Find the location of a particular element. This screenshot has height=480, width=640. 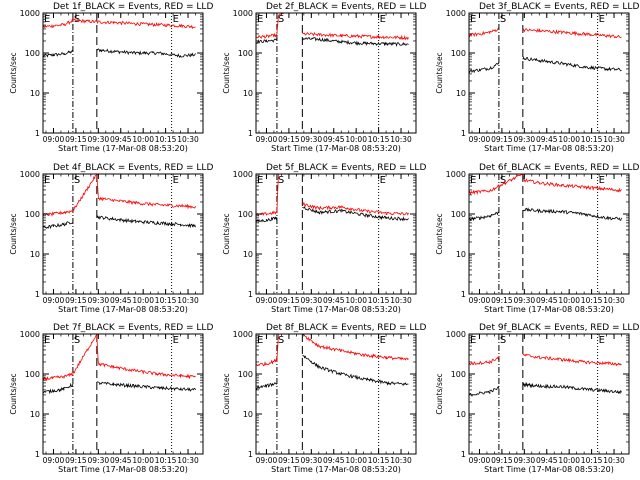

chart-title: Det 5f_BLACK = Events, RED = LLD is located at coordinates (346, 168).